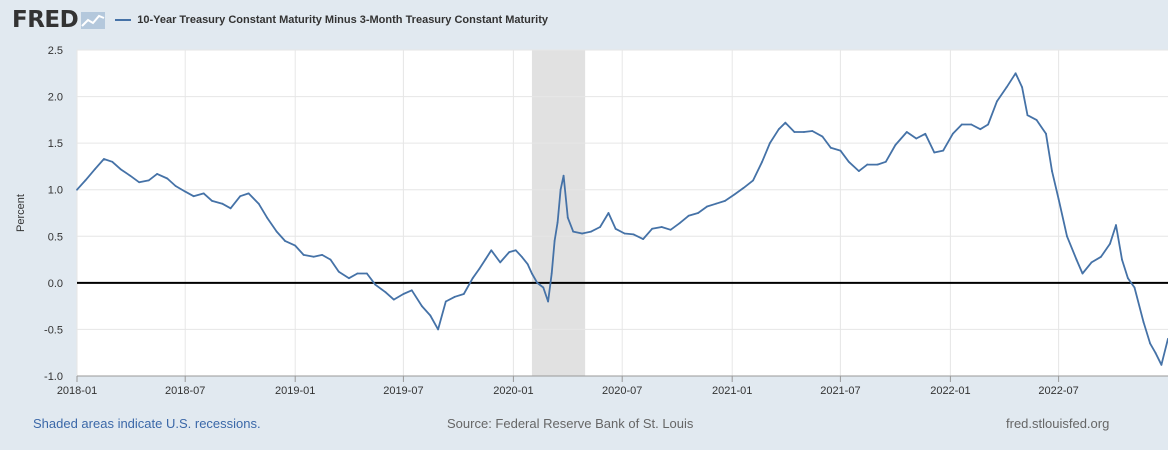 The height and width of the screenshot is (450, 1168). What do you see at coordinates (732, 391) in the screenshot?
I see `x-tick-label: 2021-01` at bounding box center [732, 391].